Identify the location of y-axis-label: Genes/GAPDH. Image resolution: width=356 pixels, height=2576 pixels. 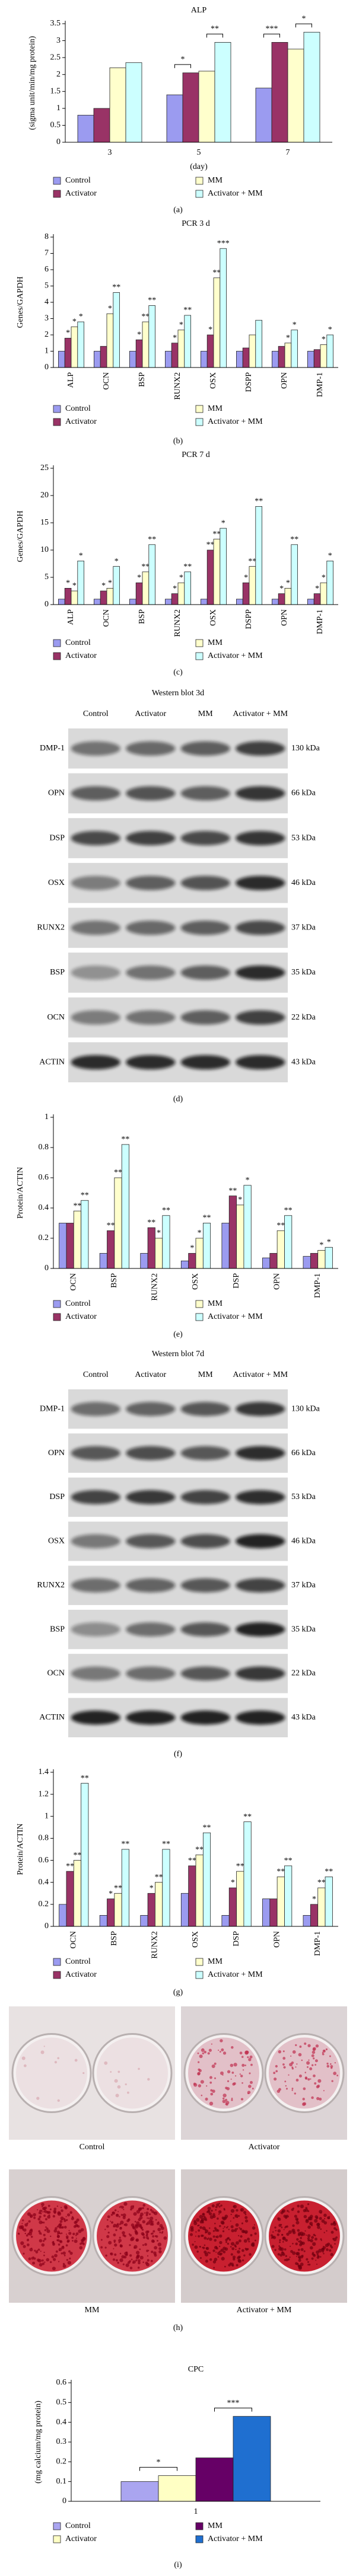
(20, 302).